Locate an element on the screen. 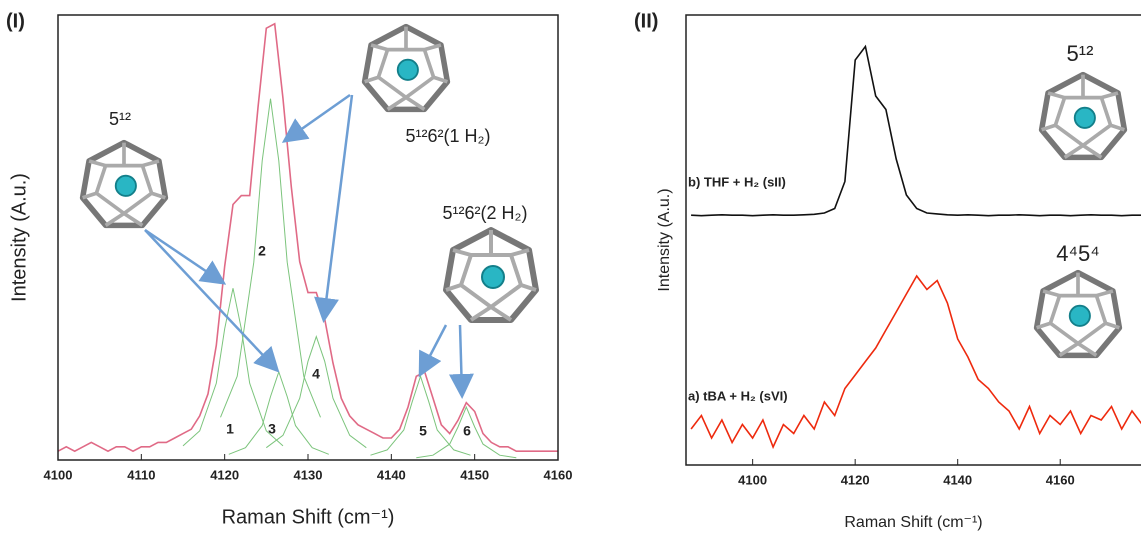  series-label: b) THF + H₂ (sII) is located at coordinates (737, 182).